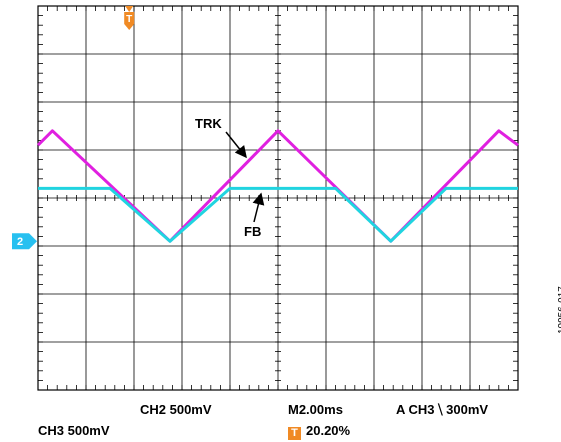  Describe the element at coordinates (129, 27) in the screenshot. I see `trigger-pointer-icon` at that location.